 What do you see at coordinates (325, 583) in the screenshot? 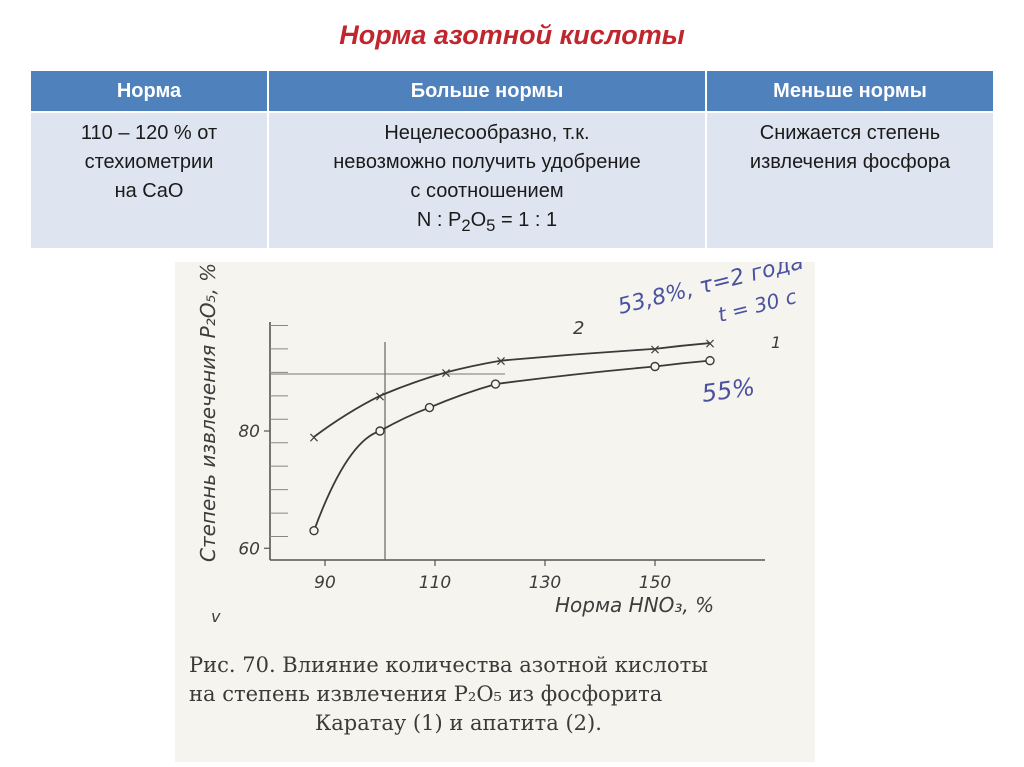
I see `x-tick-label: 90` at bounding box center [325, 583].